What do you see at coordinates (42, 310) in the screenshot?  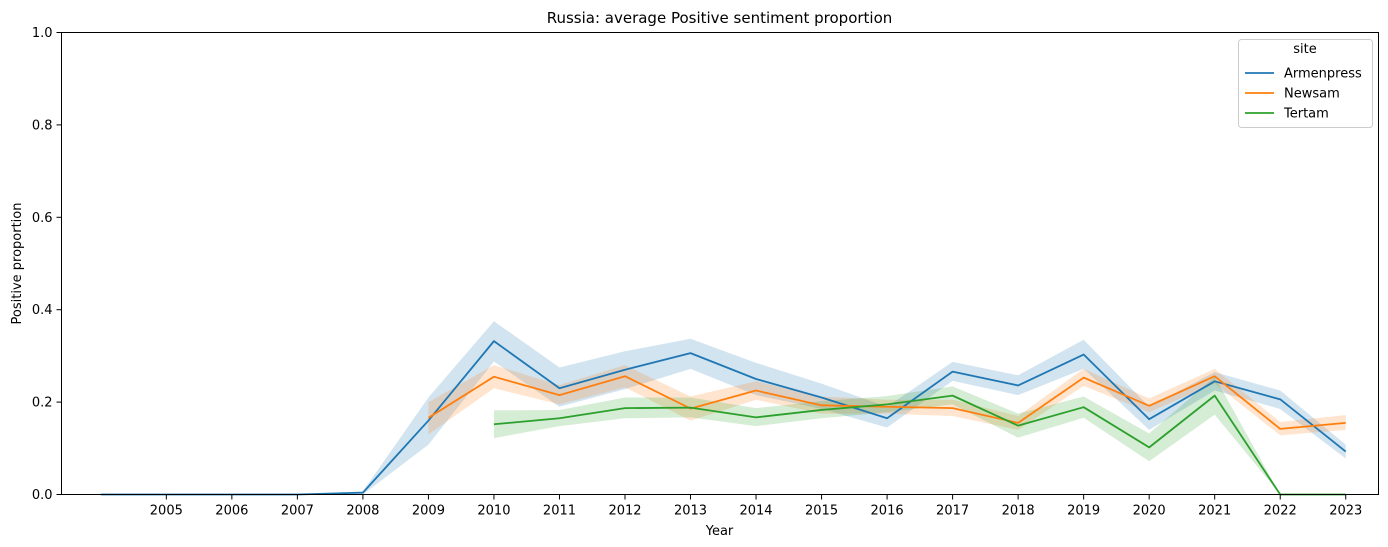 I see `y-tick-label: 0.4` at bounding box center [42, 310].